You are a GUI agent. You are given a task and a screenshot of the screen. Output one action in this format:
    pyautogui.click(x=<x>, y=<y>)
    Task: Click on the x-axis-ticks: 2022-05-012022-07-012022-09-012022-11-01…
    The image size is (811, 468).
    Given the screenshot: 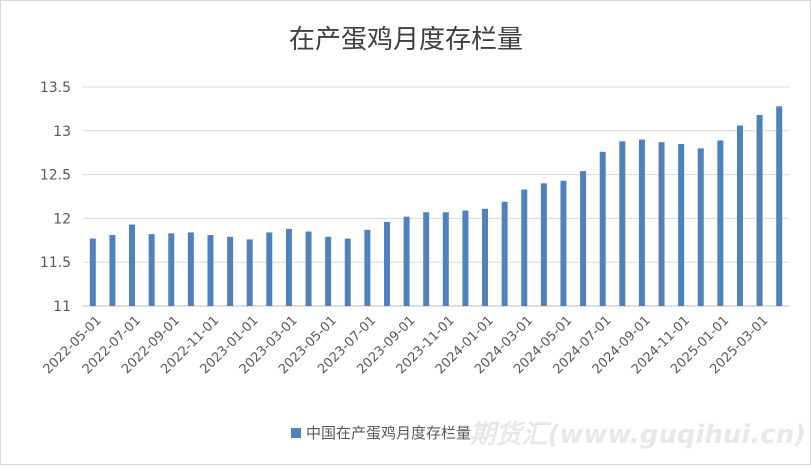 What is the action you would take?
    pyautogui.click(x=406, y=345)
    